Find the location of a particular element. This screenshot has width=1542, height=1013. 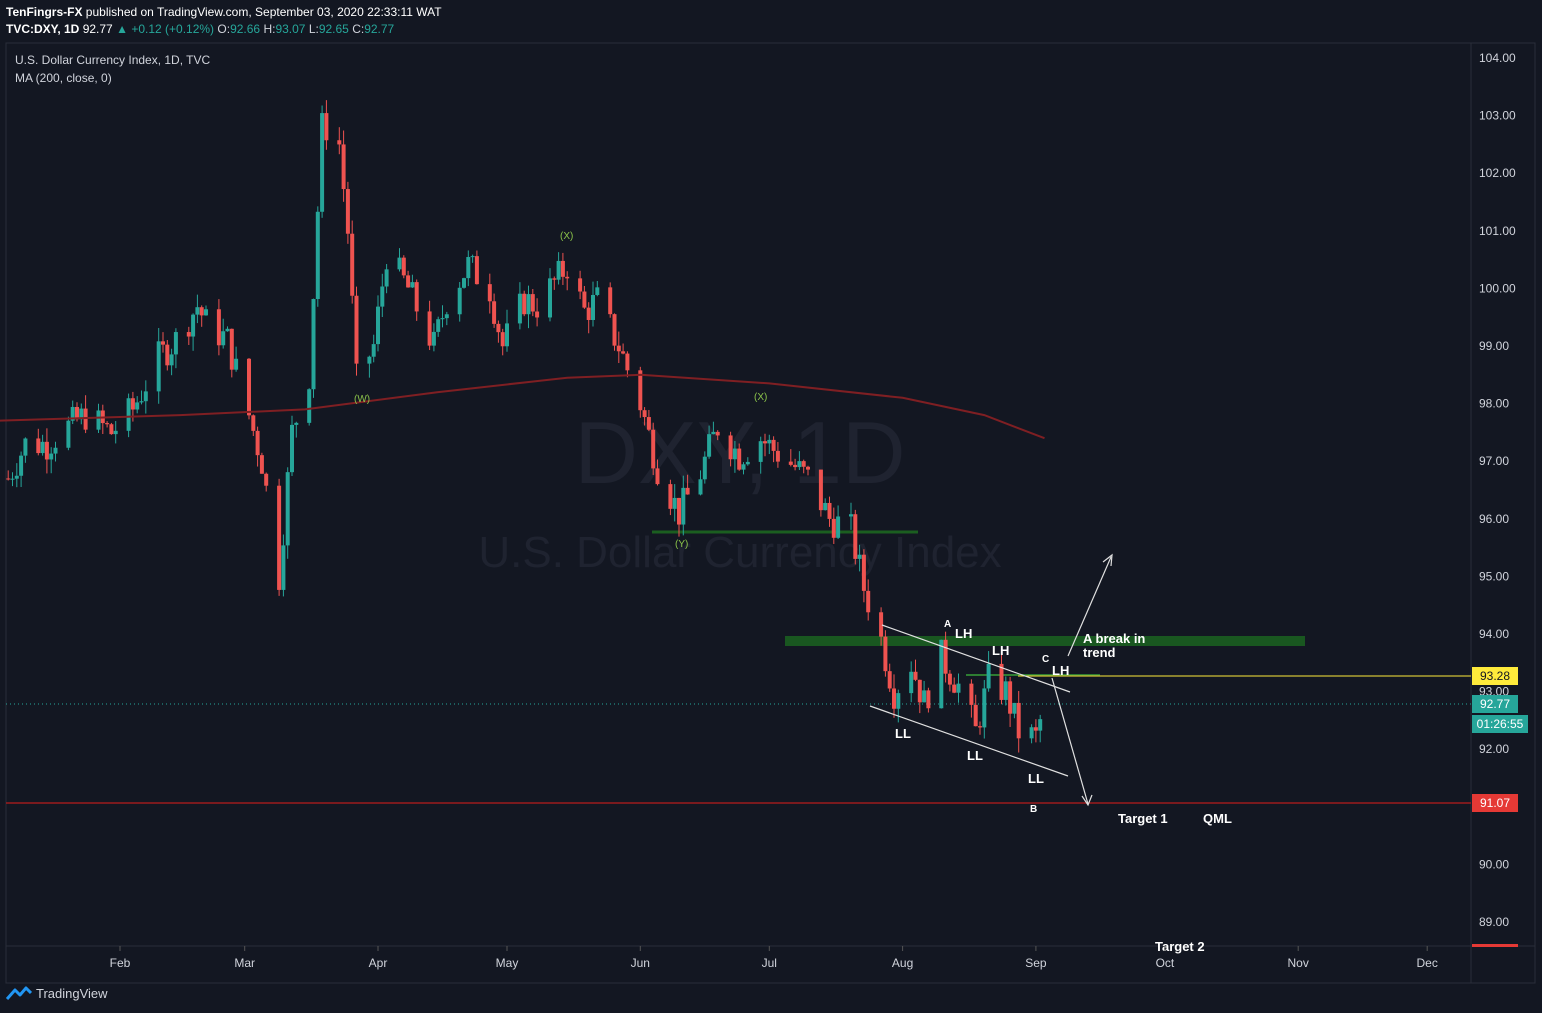

channel-lower is located at coordinates (969, 741).